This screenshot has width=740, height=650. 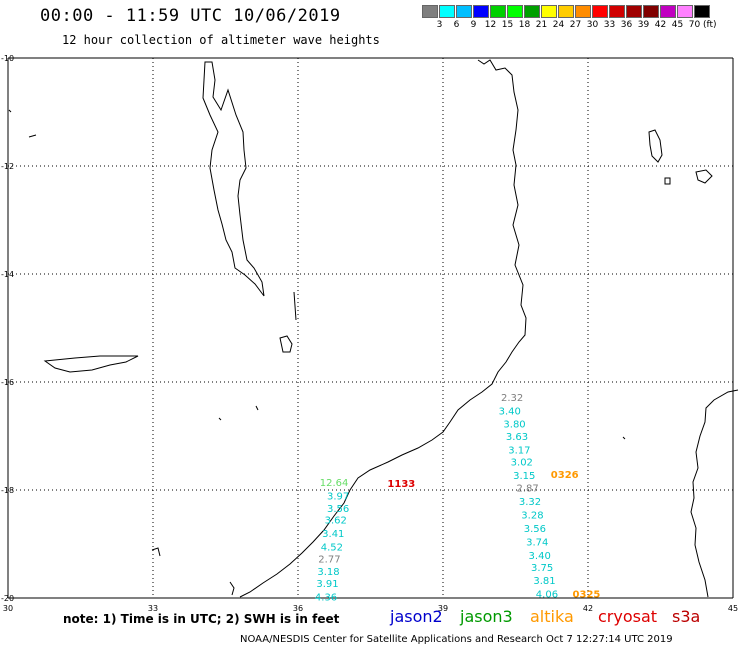 I want to click on wave-height-label: 4.06, so click(x=547, y=595).